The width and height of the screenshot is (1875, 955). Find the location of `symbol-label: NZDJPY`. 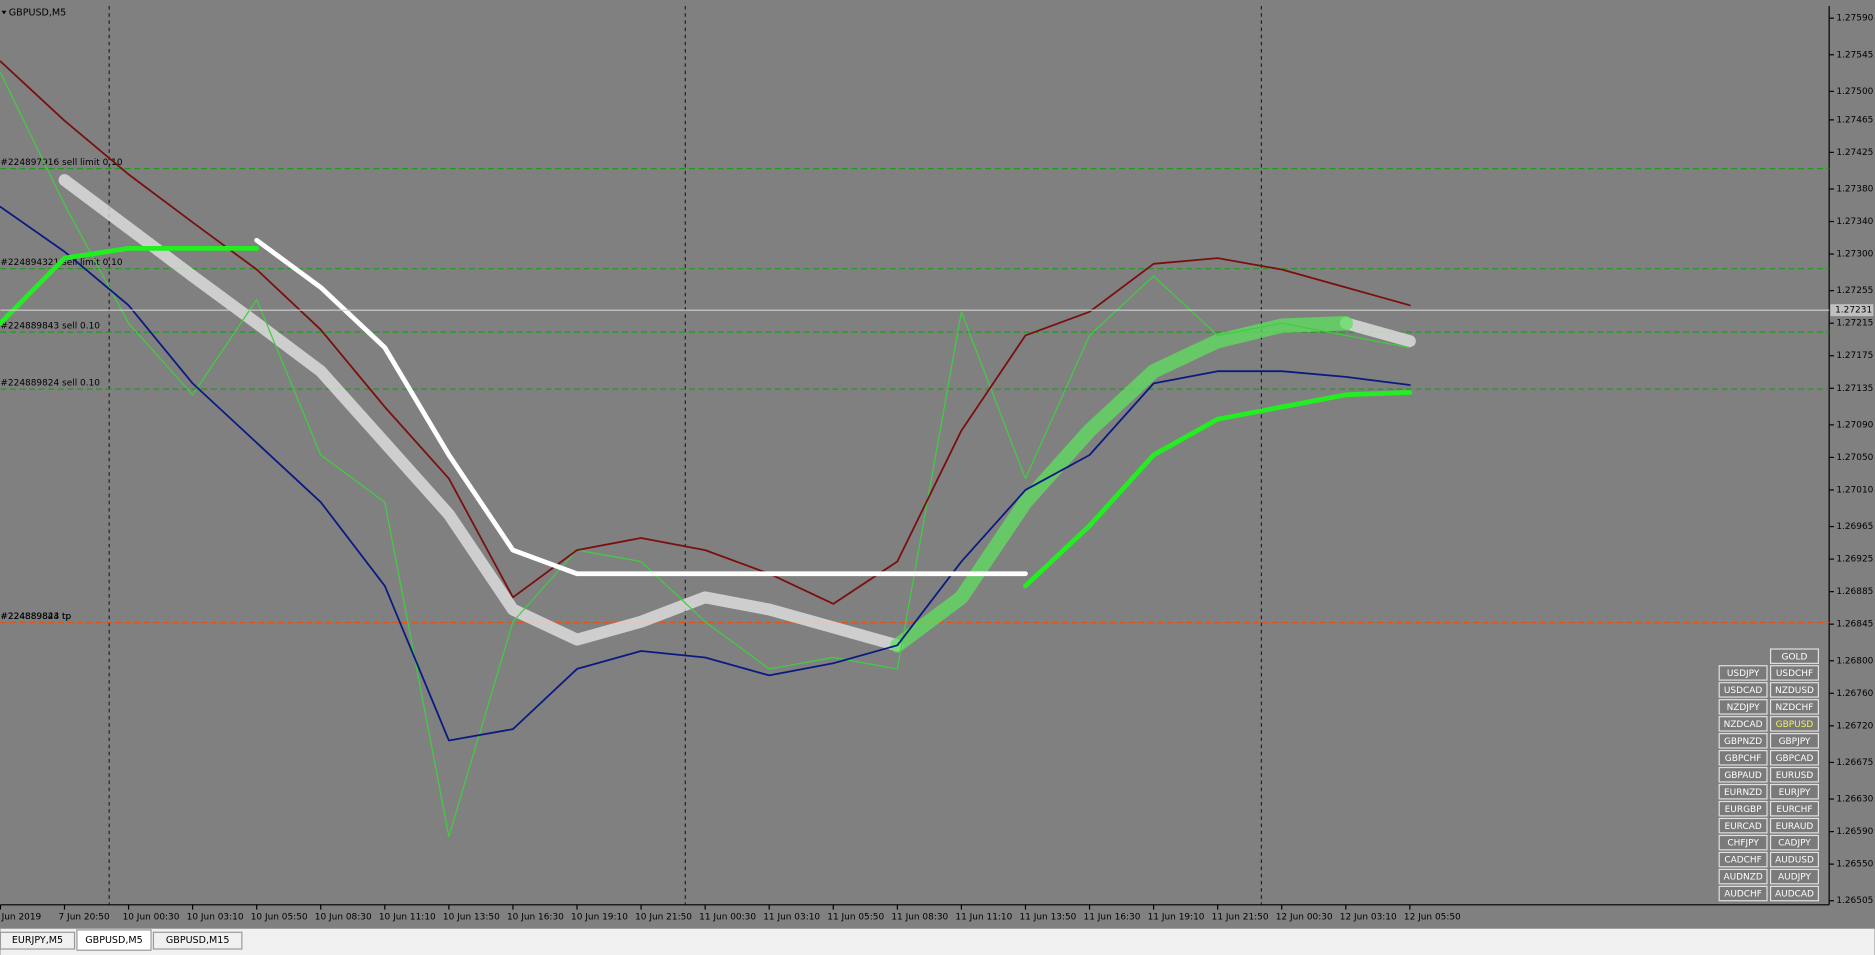

symbol-label: NZDJPY is located at coordinates (1744, 708).